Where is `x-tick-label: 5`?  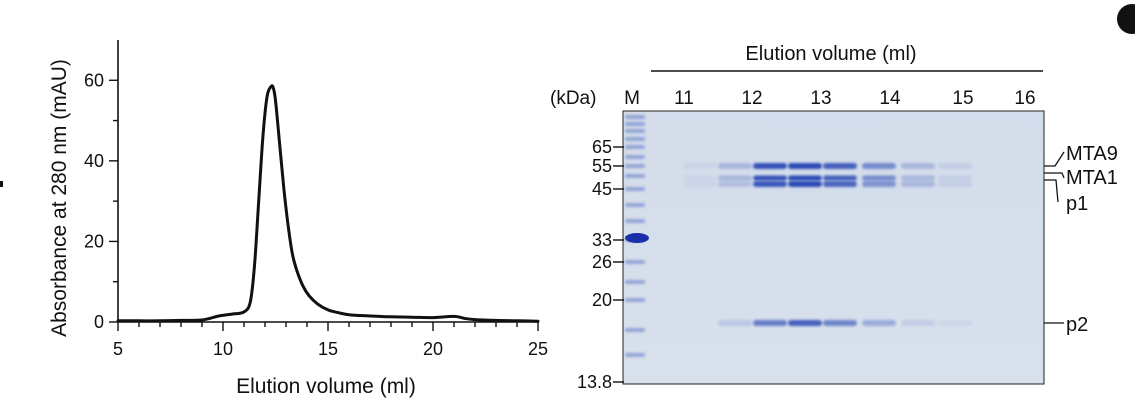
x-tick-label: 5 is located at coordinates (118, 349).